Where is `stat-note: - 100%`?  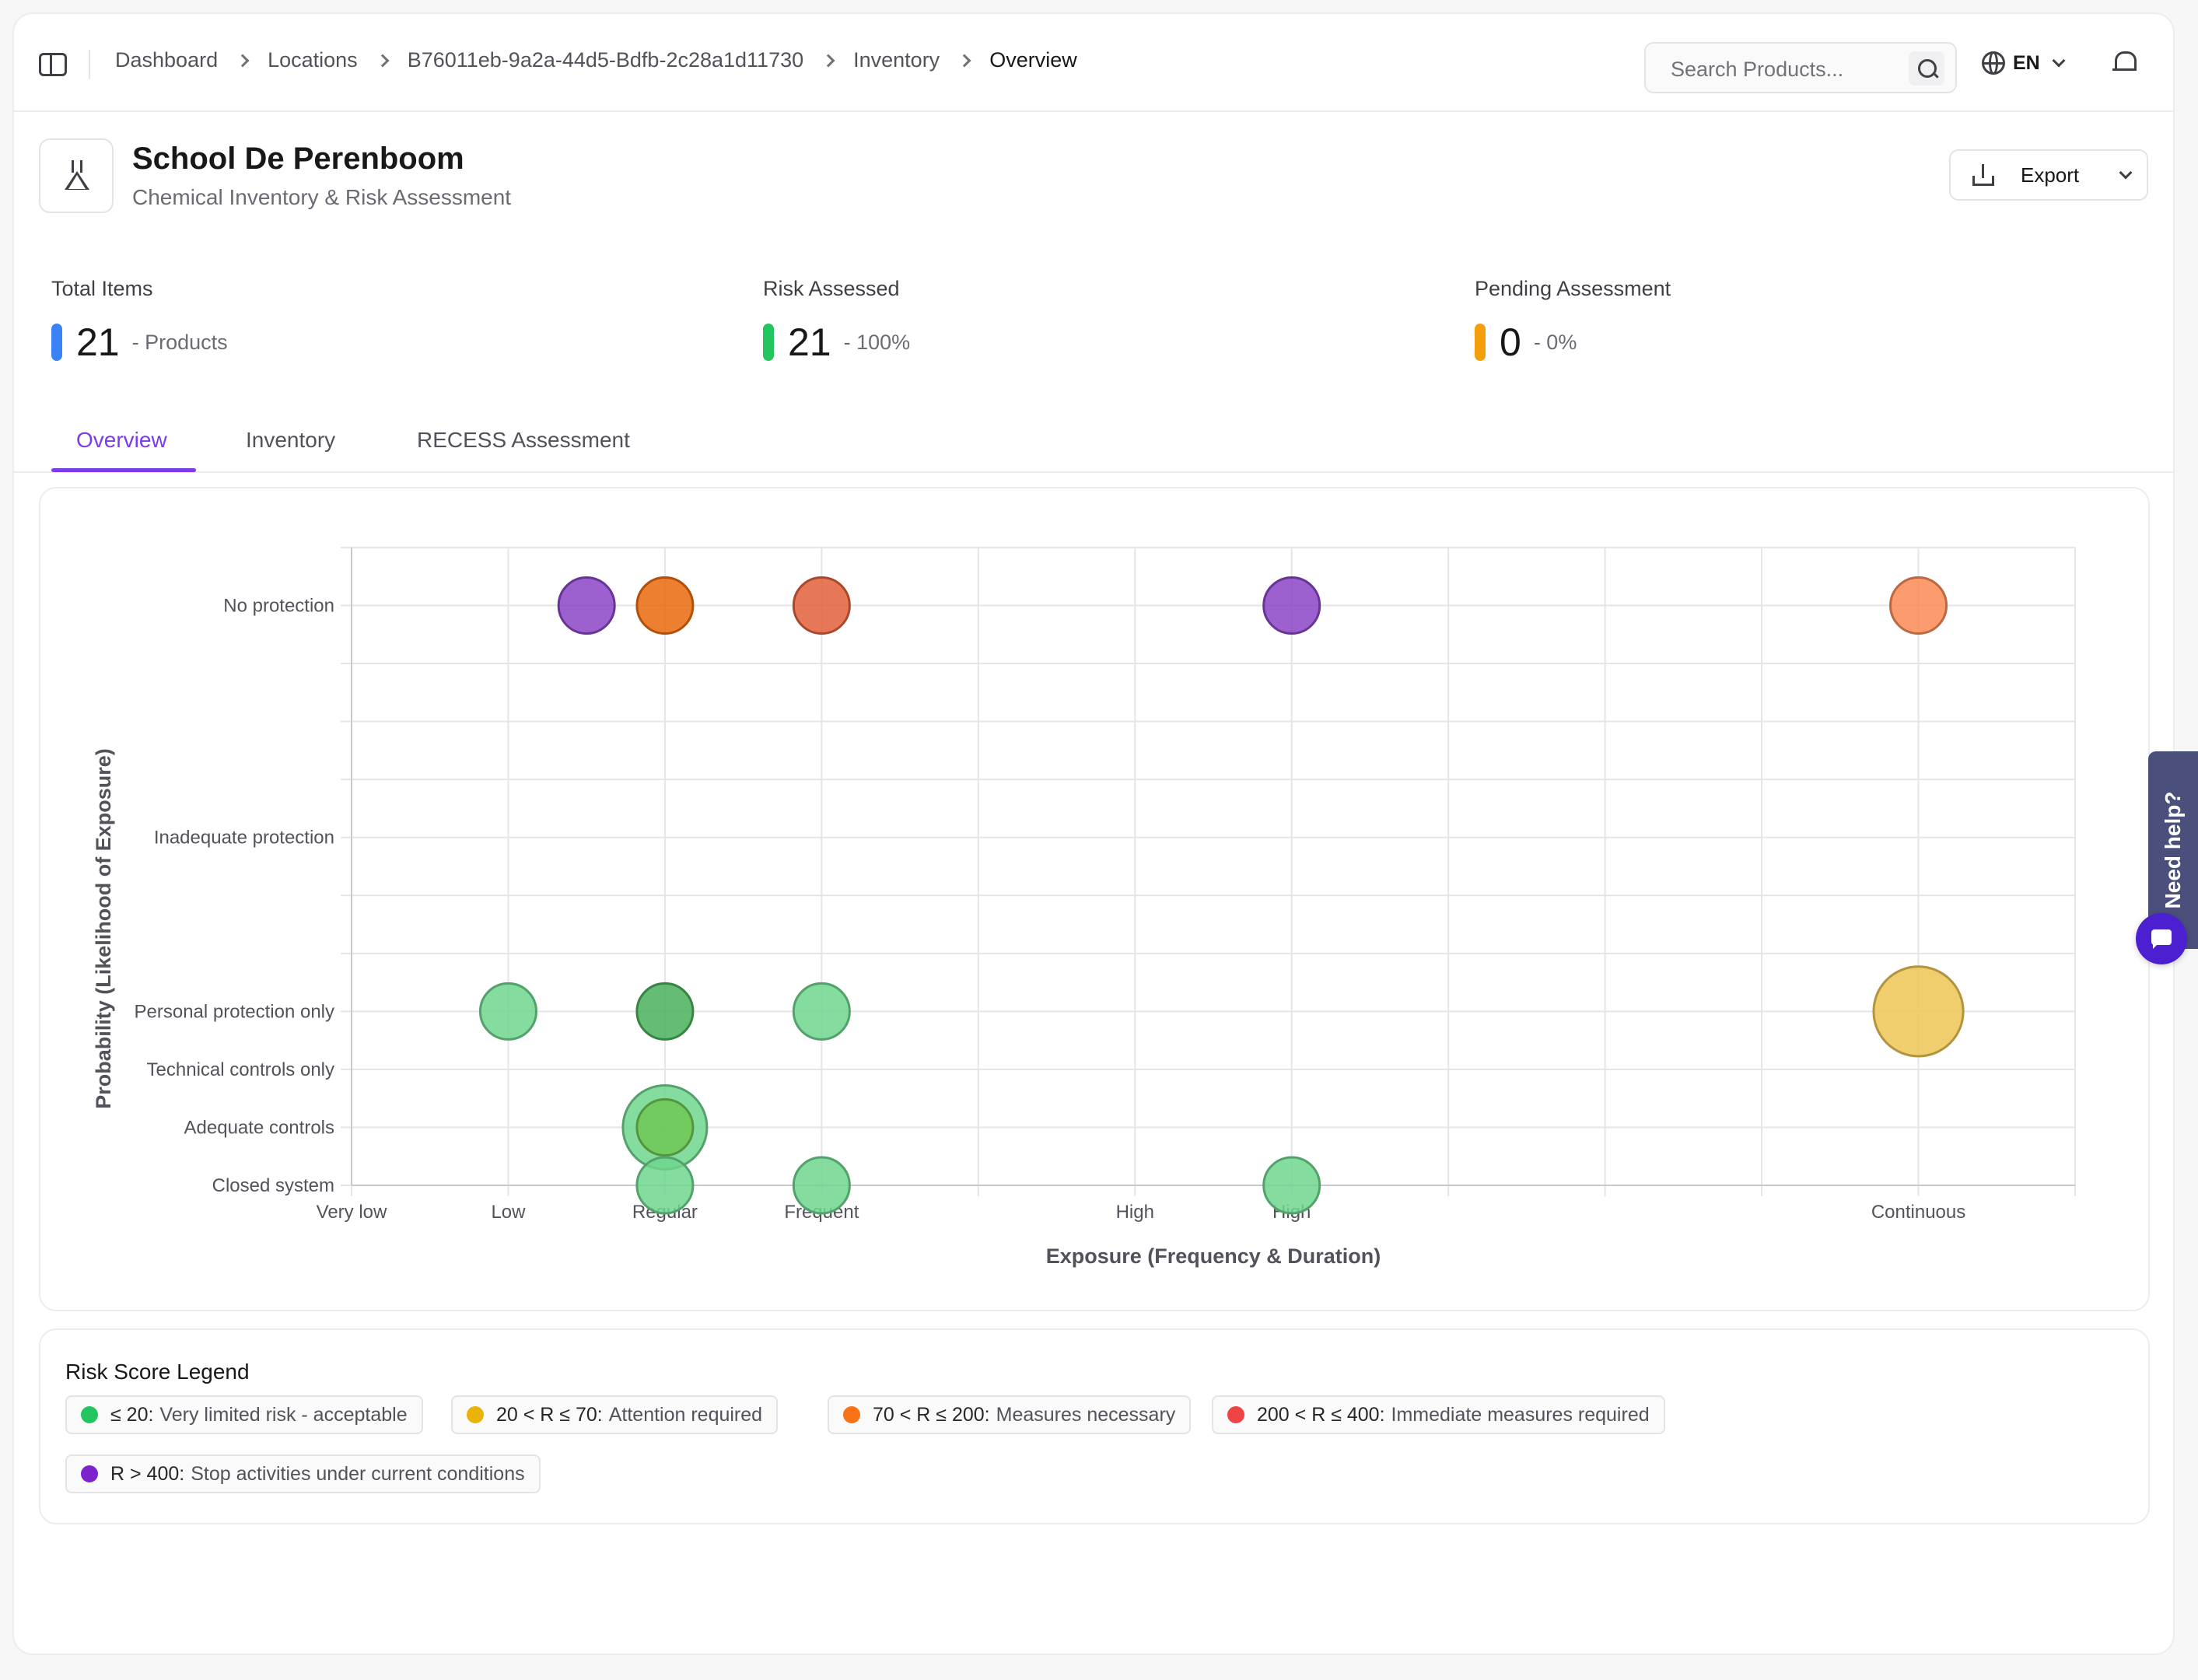 stat-note: - 100% is located at coordinates (877, 342).